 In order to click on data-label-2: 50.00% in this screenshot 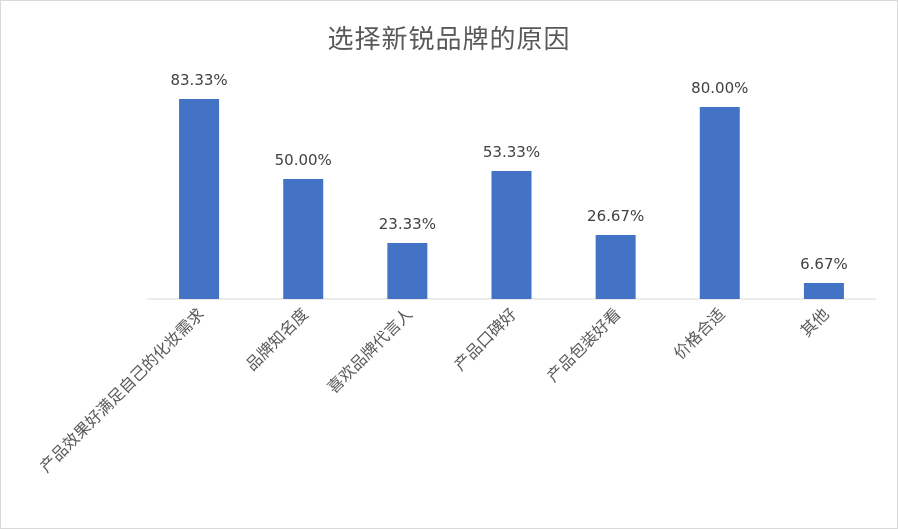, I will do `click(303, 160)`.